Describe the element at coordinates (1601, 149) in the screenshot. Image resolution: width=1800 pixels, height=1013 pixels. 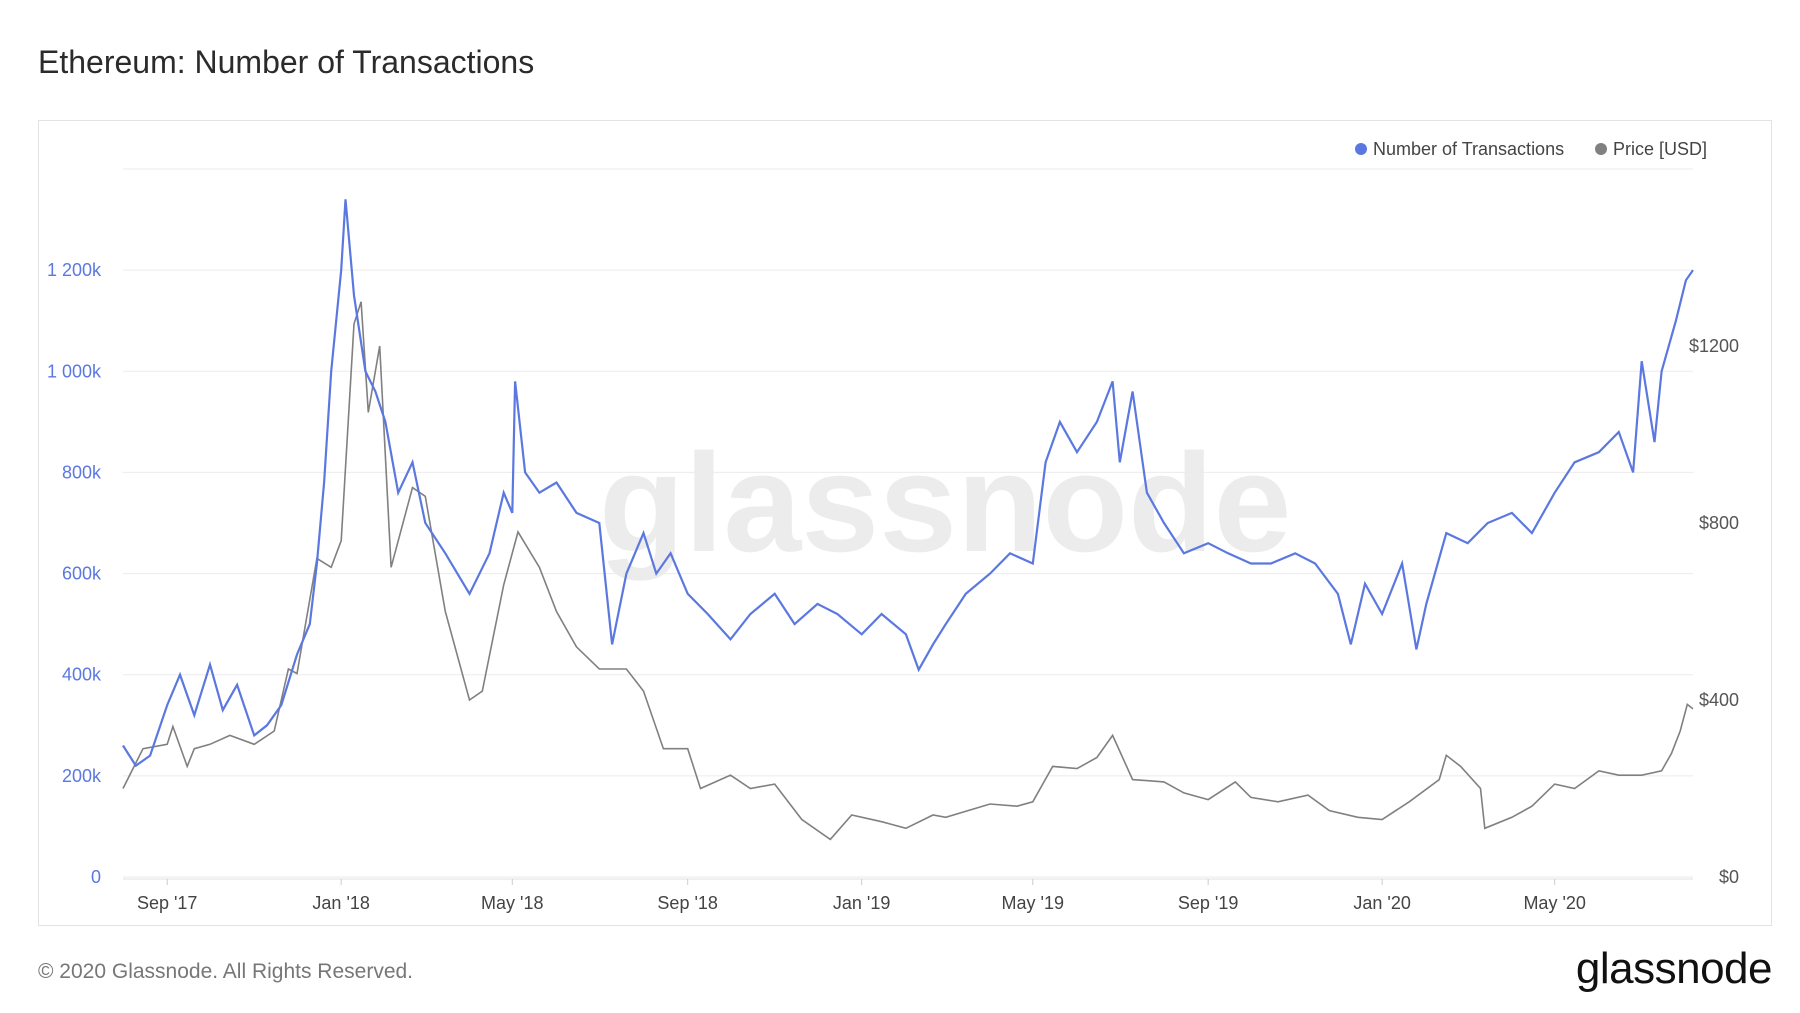
I see `legend-dot-price` at that location.